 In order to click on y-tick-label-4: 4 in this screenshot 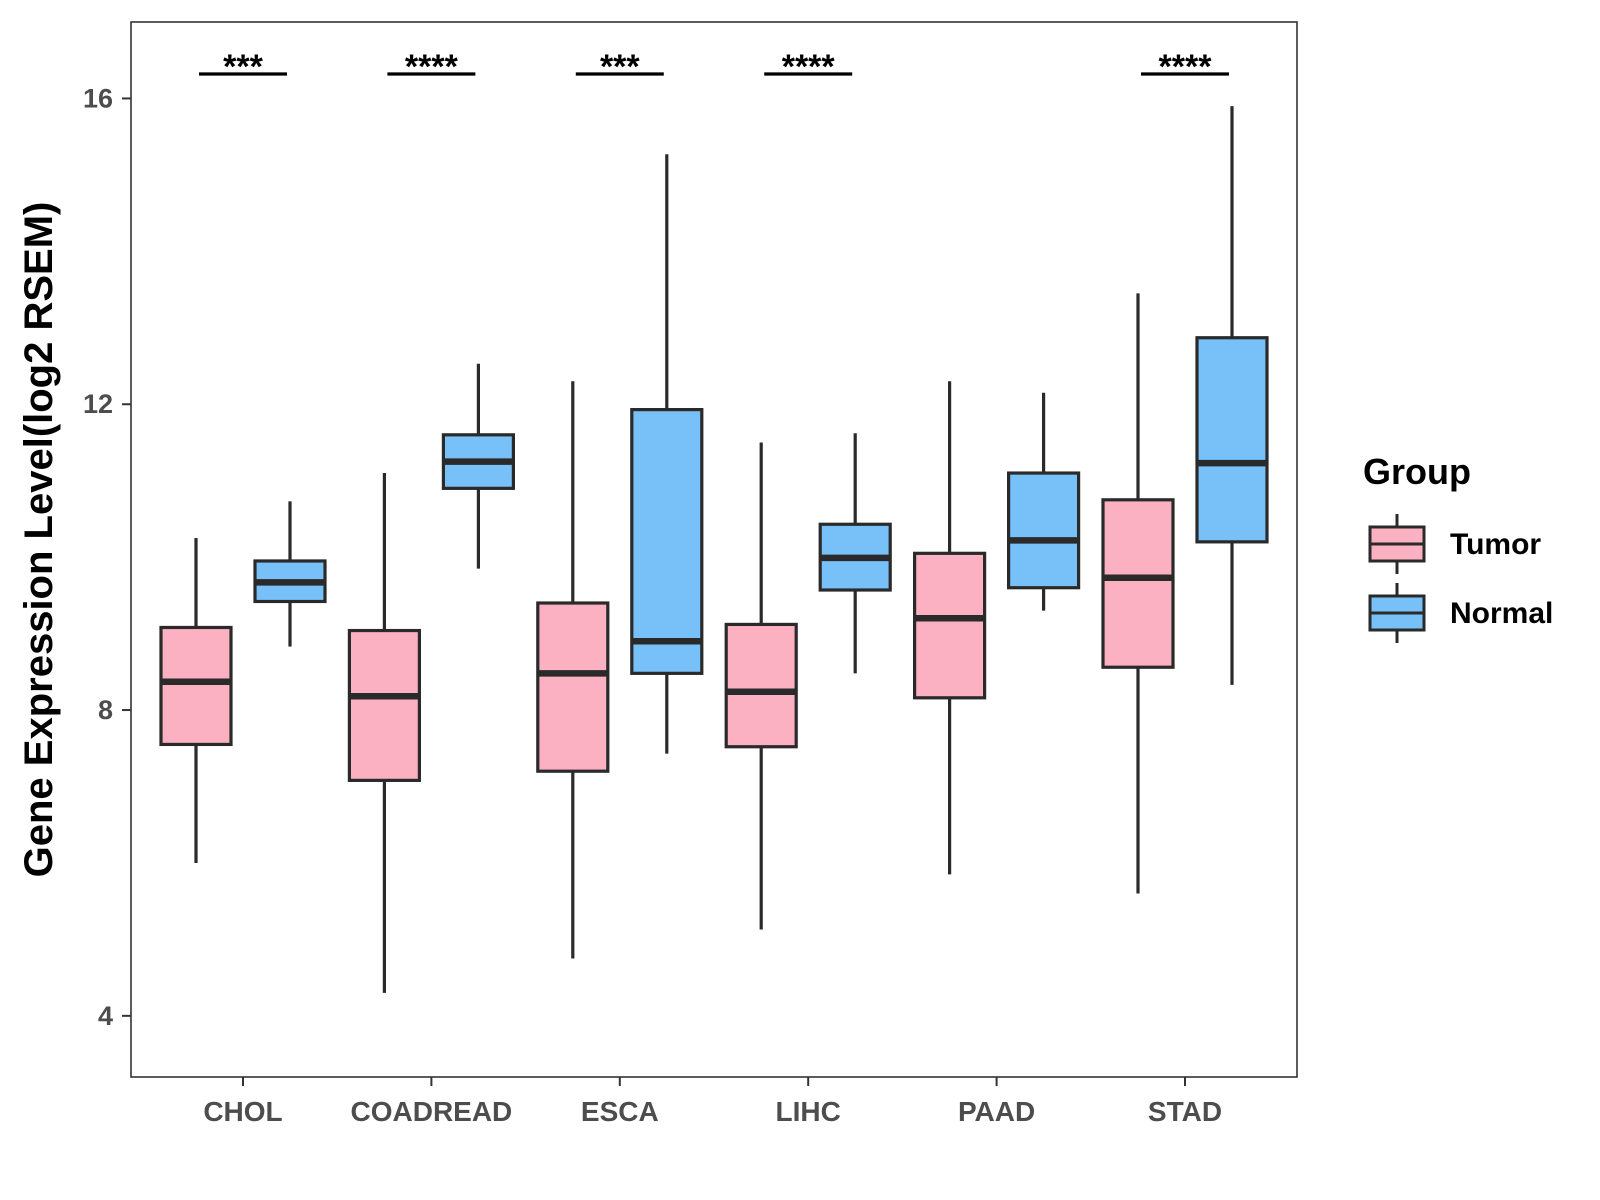, I will do `click(105, 1016)`.